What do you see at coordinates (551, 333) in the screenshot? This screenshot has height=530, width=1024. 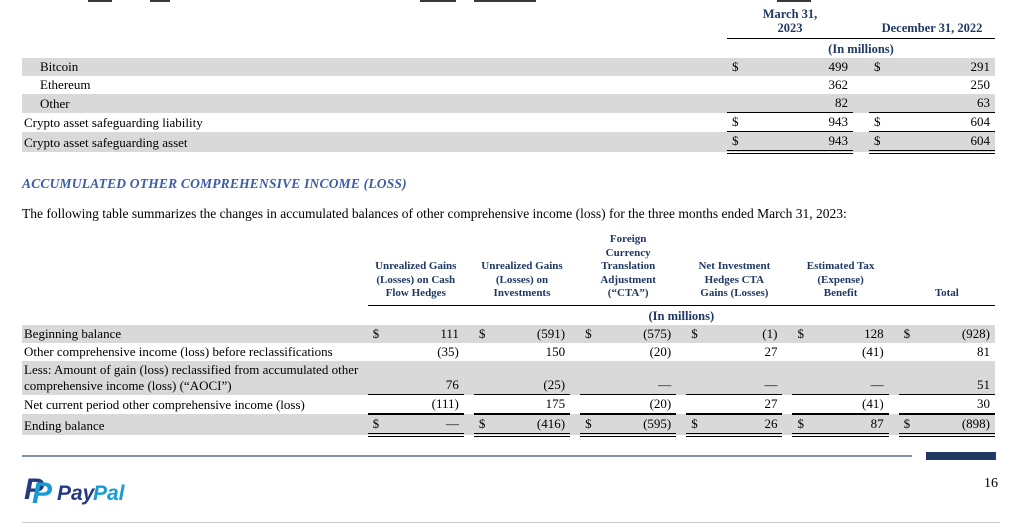 I see `cell-value: (591)` at bounding box center [551, 333].